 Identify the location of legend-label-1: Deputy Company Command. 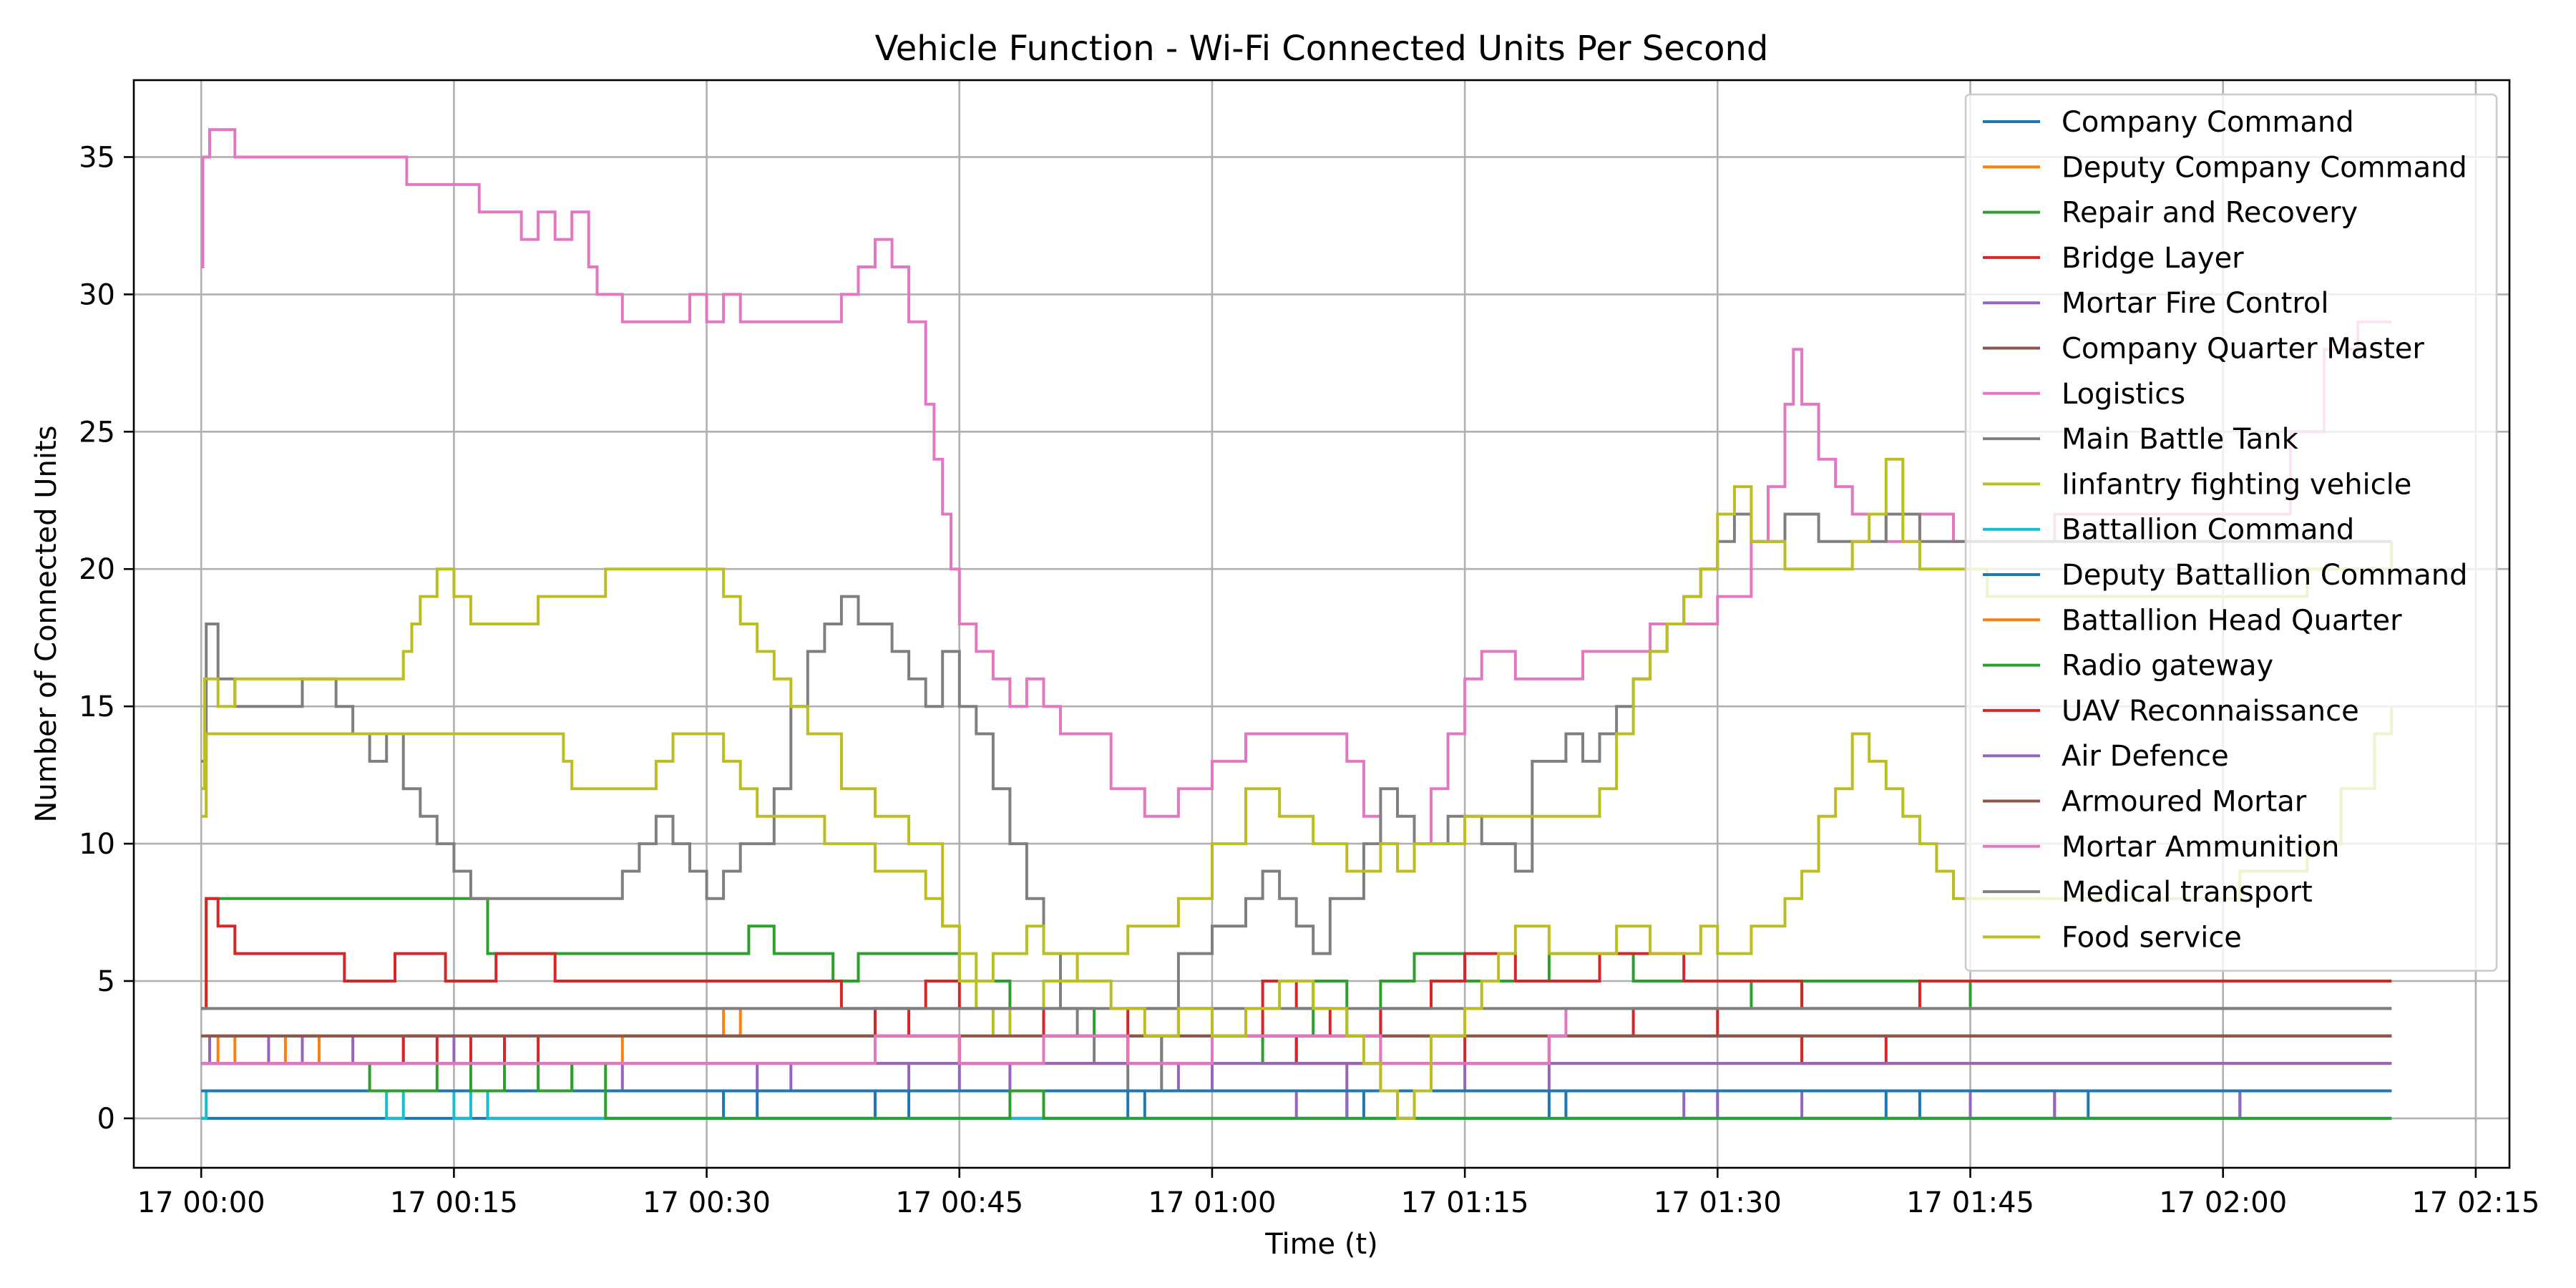
(2264, 167).